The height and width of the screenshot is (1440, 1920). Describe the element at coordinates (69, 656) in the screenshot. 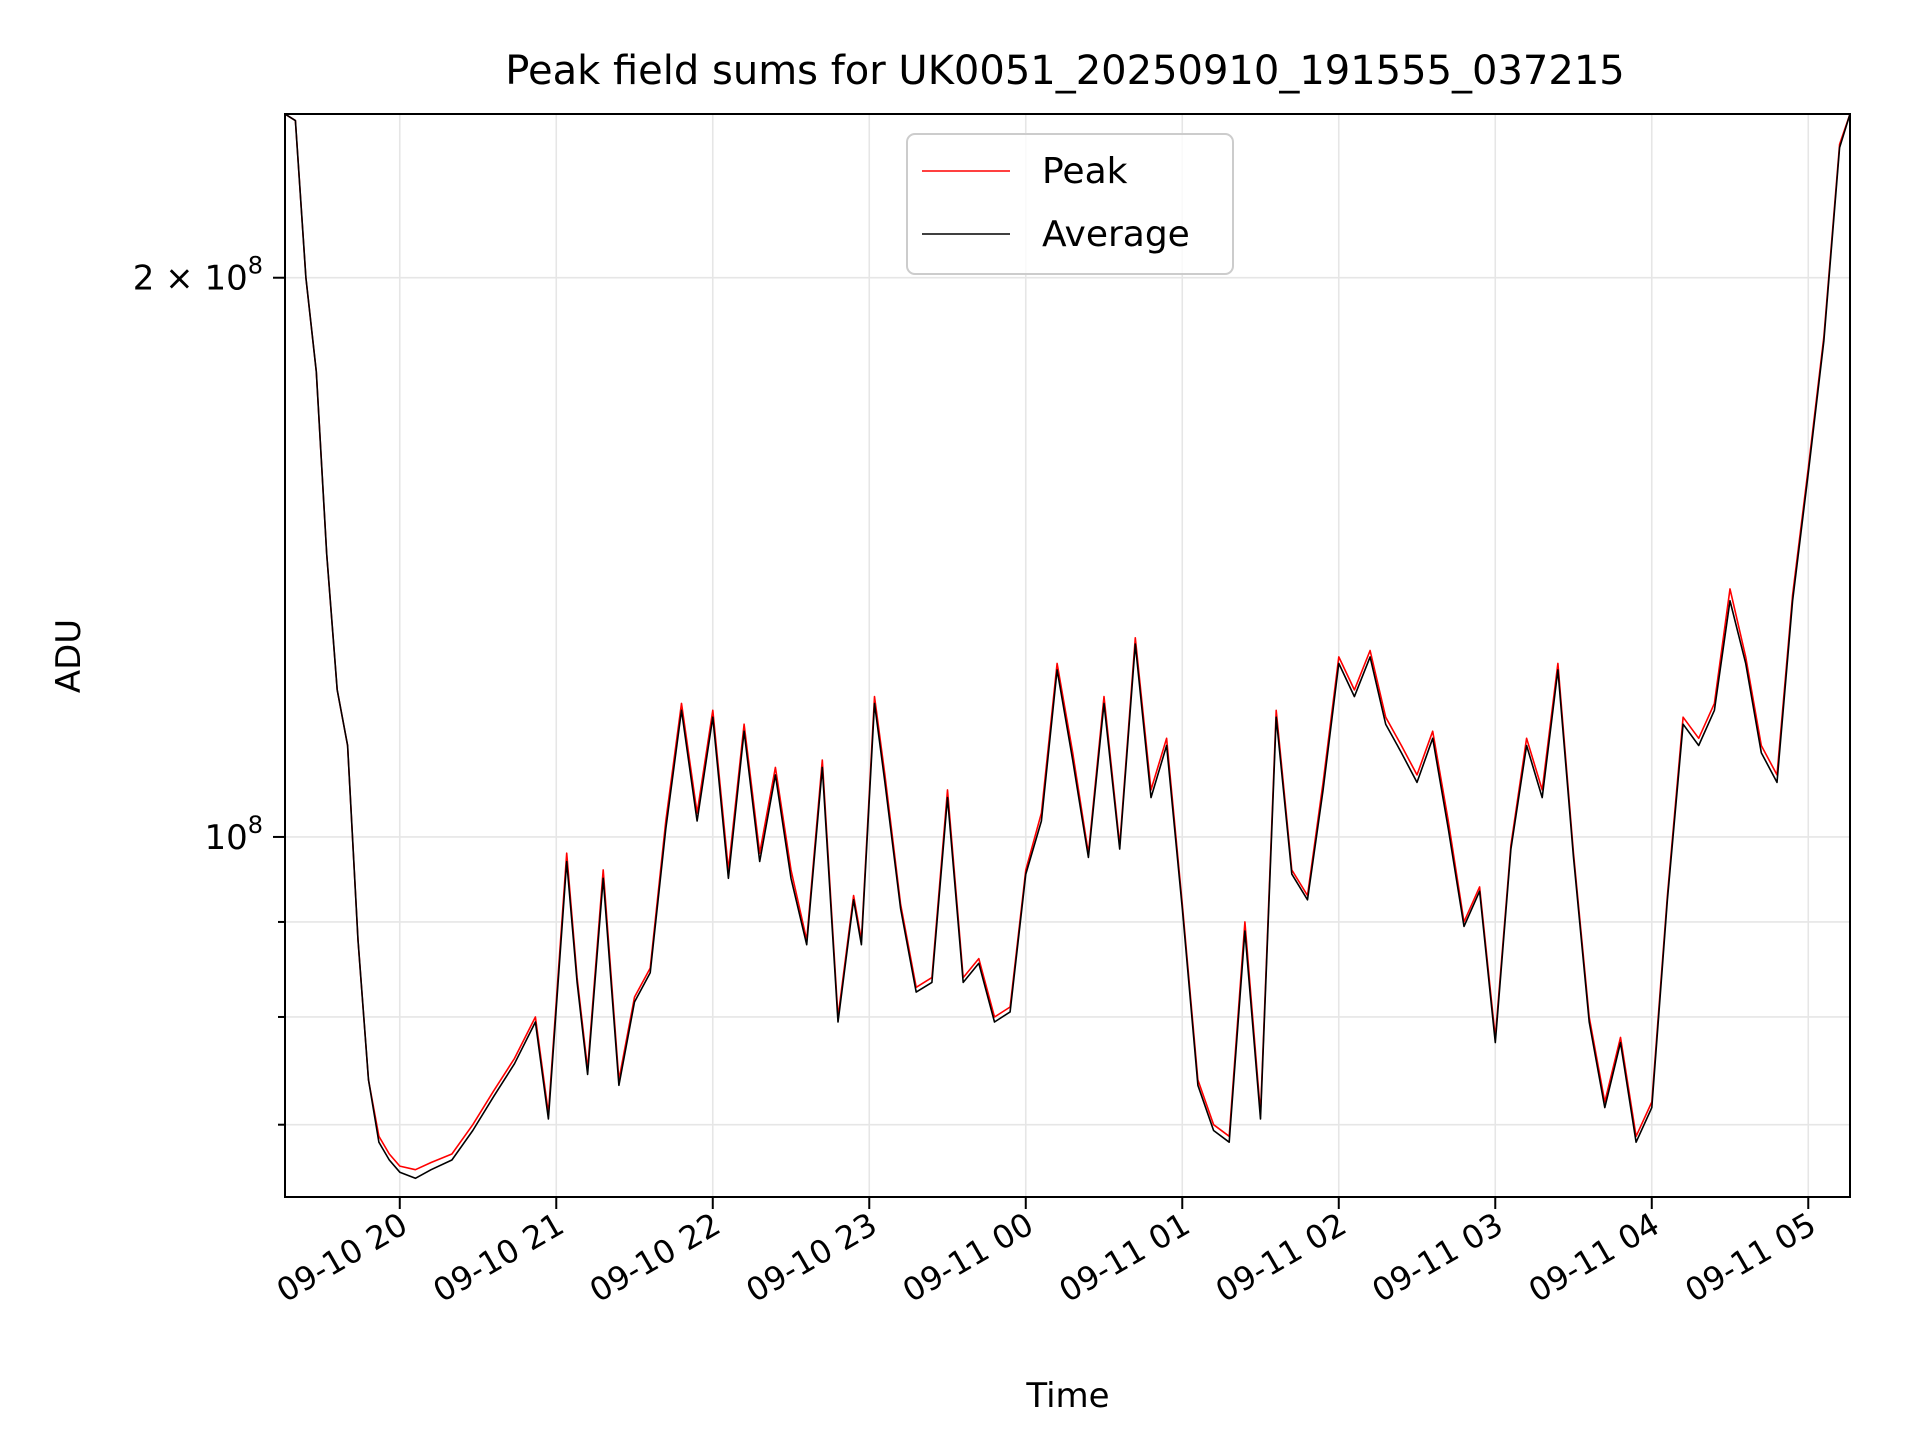

I see `y-axis-label: ADU` at that location.